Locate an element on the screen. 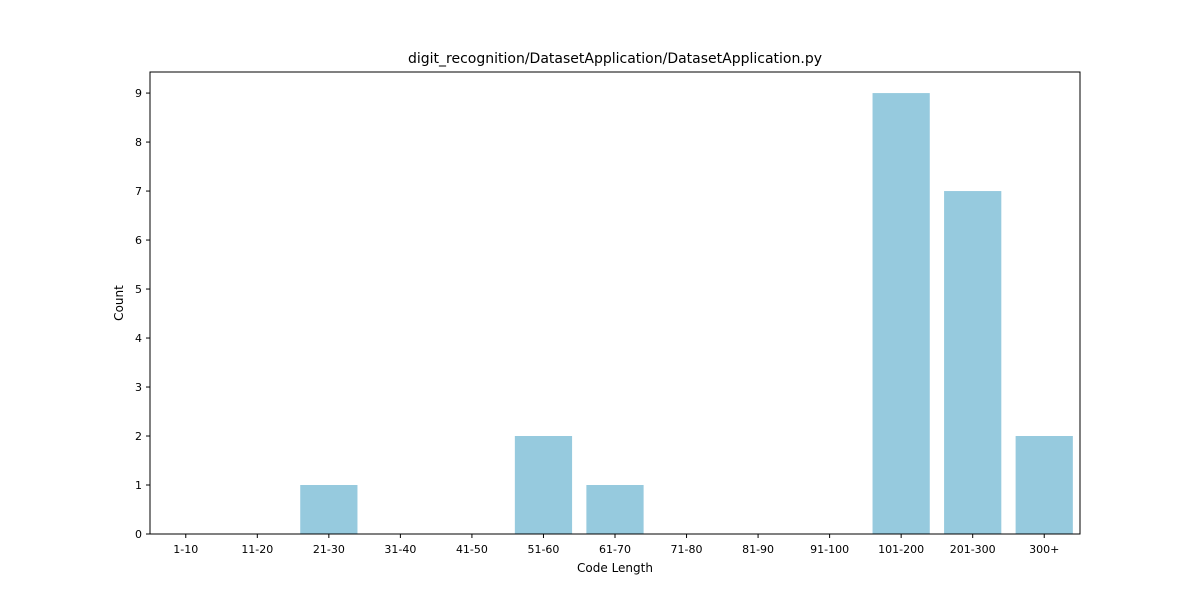 This screenshot has width=1200, height=604. y-tick-label: 3 is located at coordinates (138, 387).